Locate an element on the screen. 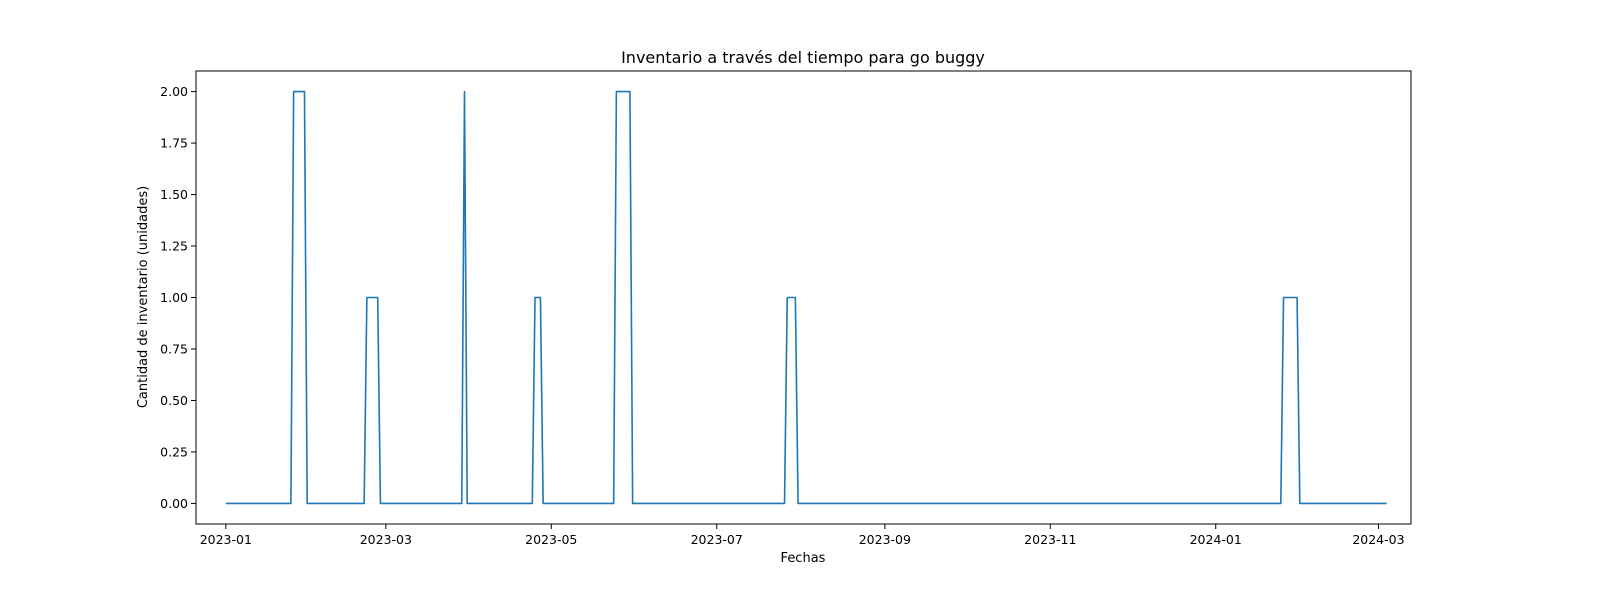  y-tick-label: 1.75 is located at coordinates (174, 143).